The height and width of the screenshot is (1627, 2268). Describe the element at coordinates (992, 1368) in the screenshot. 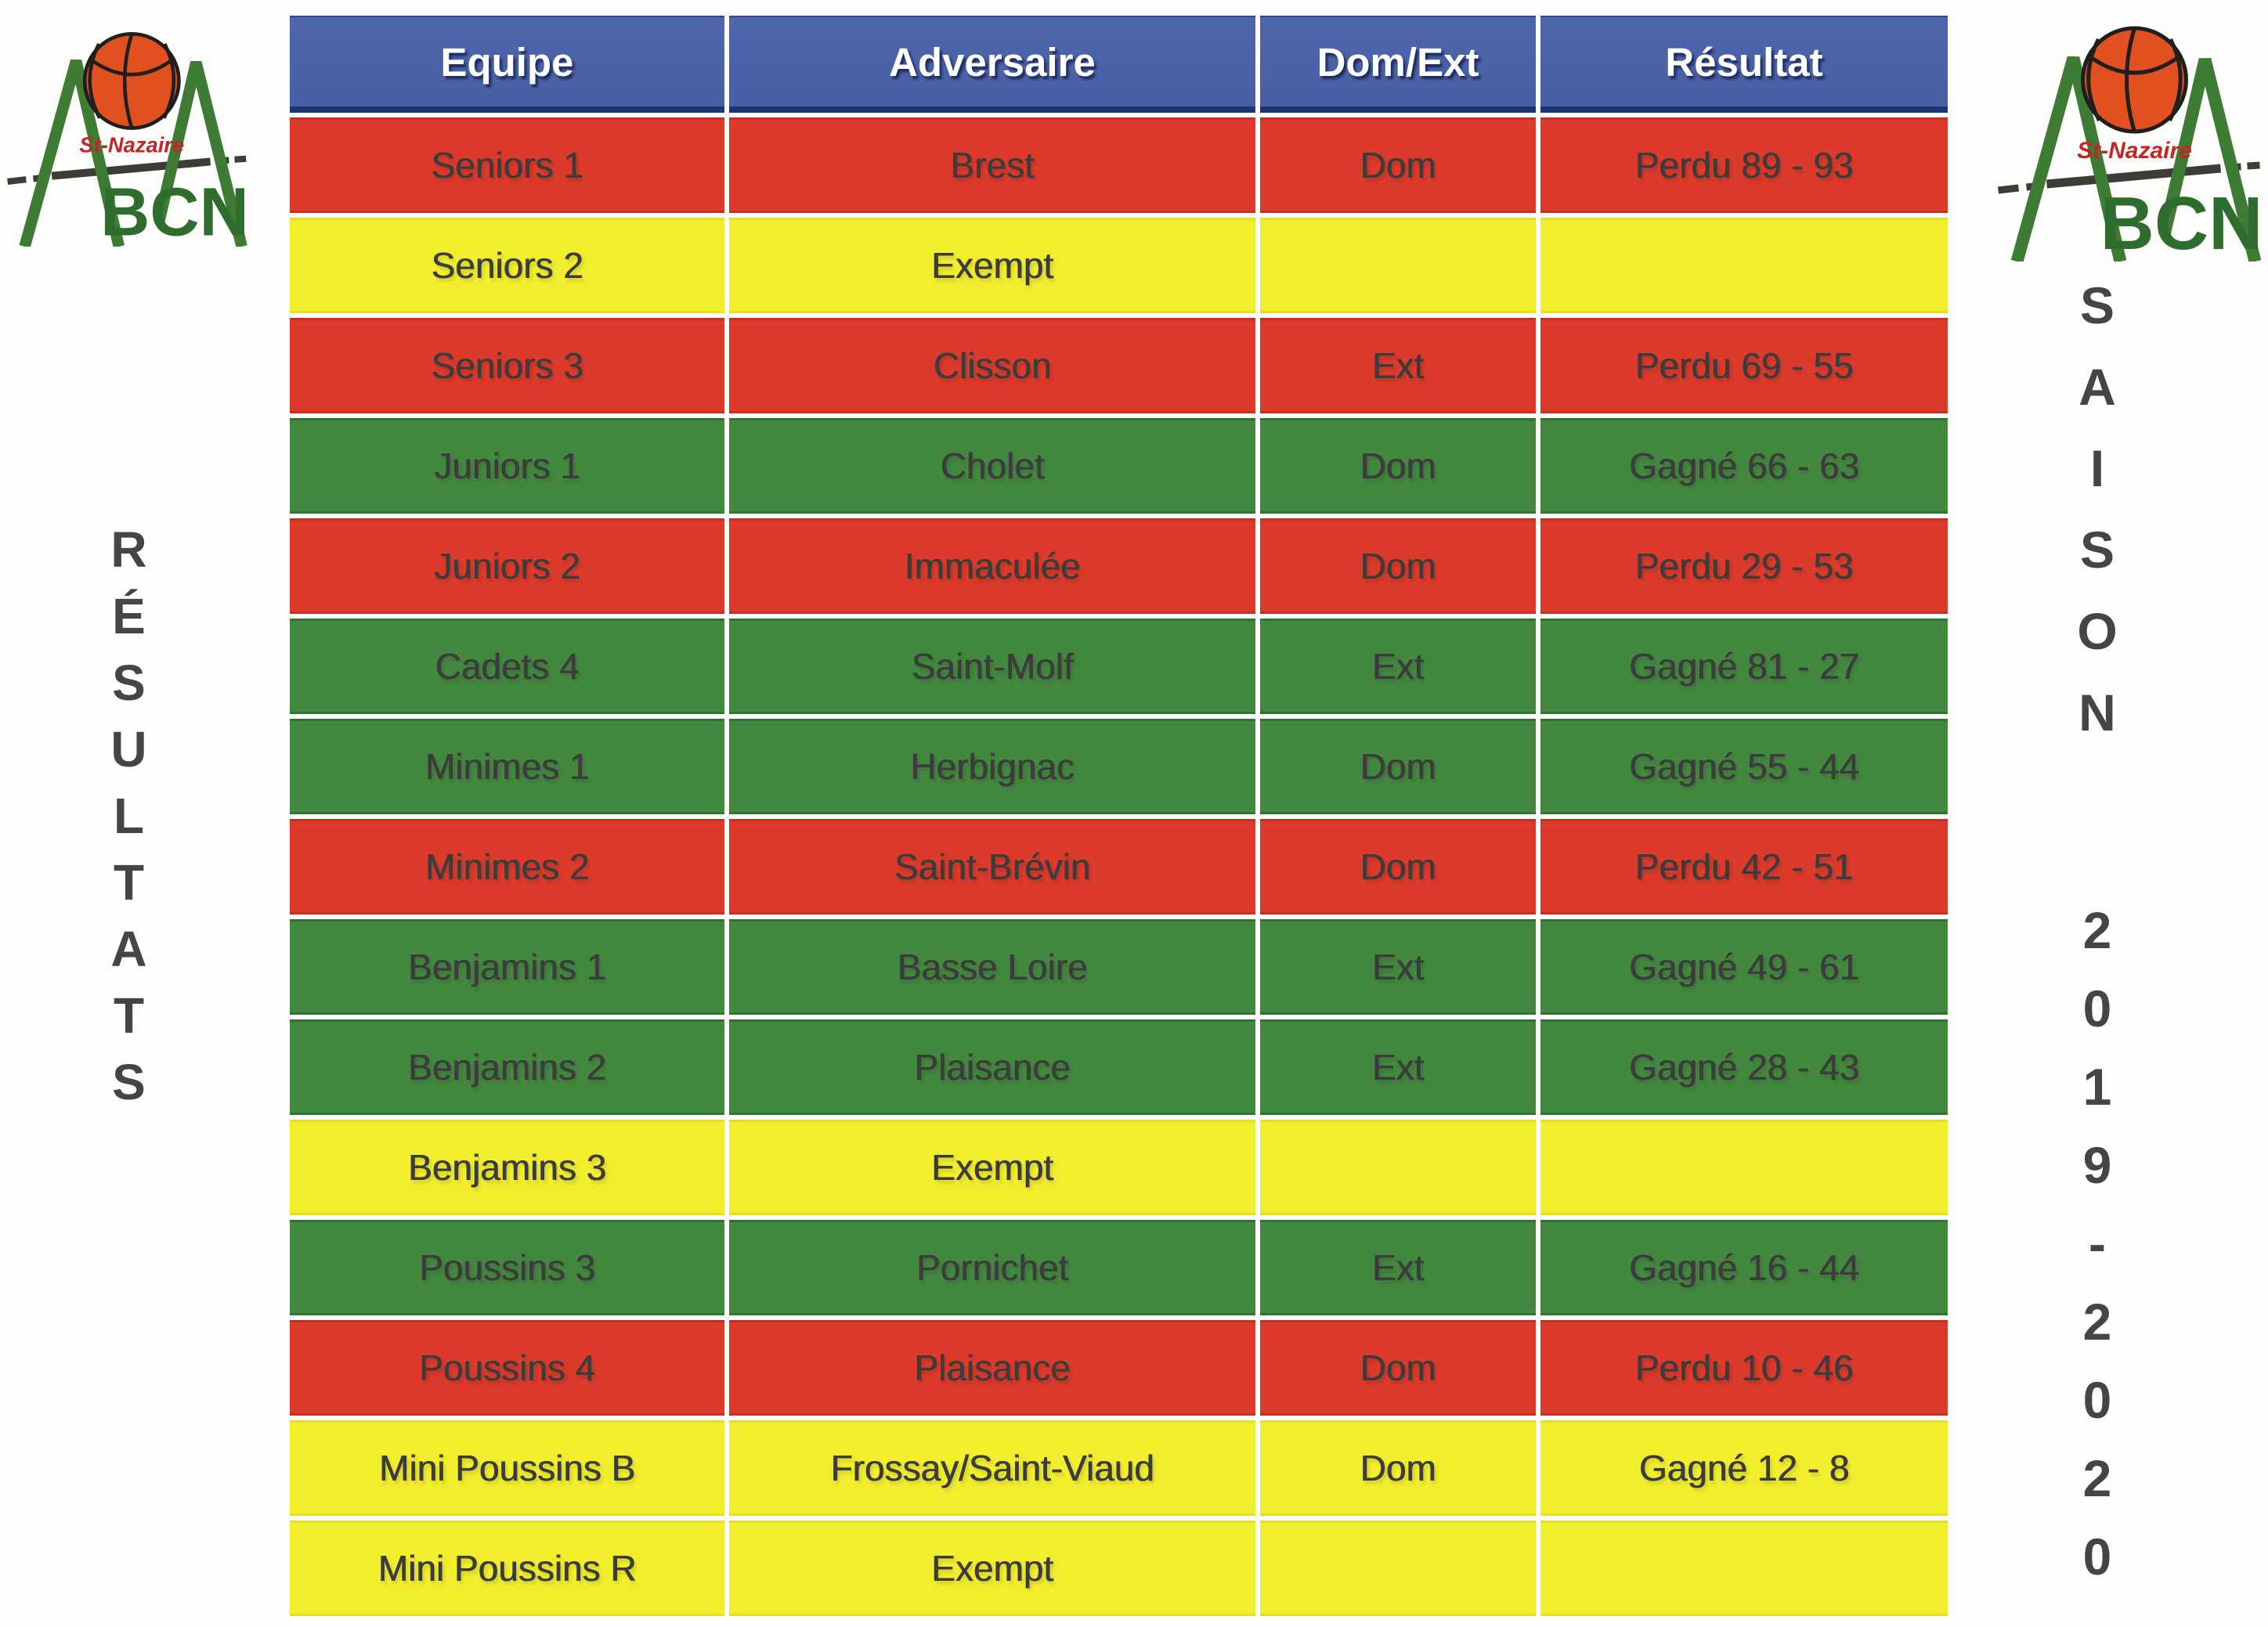

I see `row-12-cell-adversaire: Plaisance` at that location.